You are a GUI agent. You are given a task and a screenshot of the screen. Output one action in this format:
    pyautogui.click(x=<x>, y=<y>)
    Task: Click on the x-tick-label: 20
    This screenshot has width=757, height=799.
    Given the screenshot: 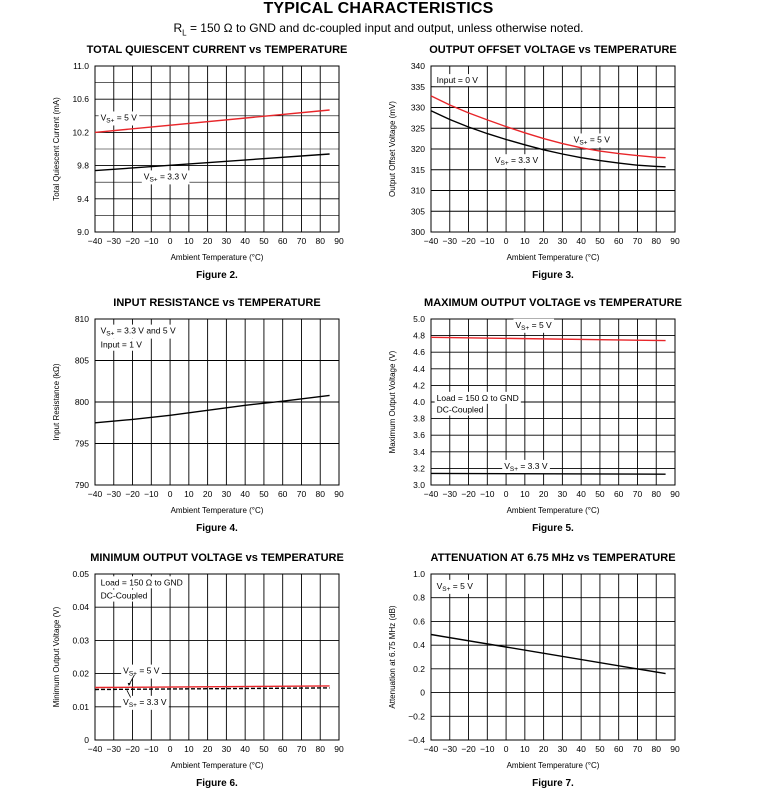 What is the action you would take?
    pyautogui.click(x=208, y=749)
    